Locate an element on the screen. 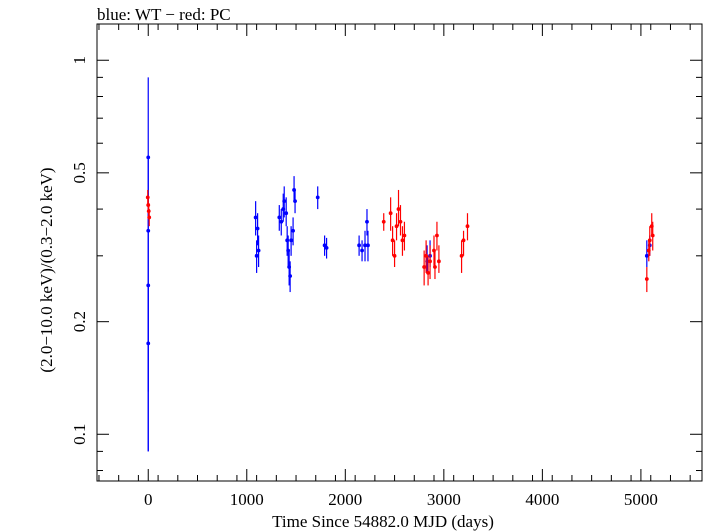 This screenshot has width=705, height=532. x-tick-label: 2000 is located at coordinates (345, 499).